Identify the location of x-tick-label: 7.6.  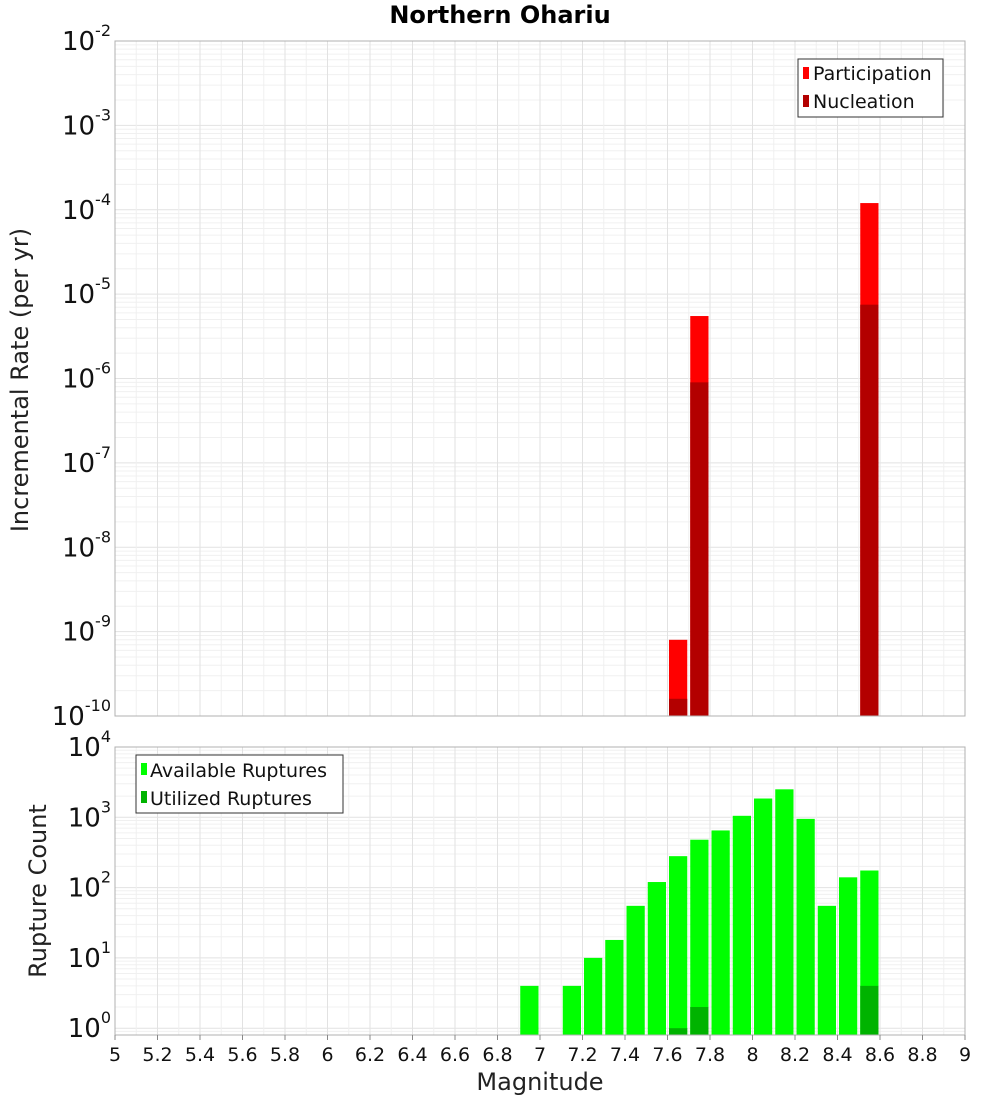
(667, 1055).